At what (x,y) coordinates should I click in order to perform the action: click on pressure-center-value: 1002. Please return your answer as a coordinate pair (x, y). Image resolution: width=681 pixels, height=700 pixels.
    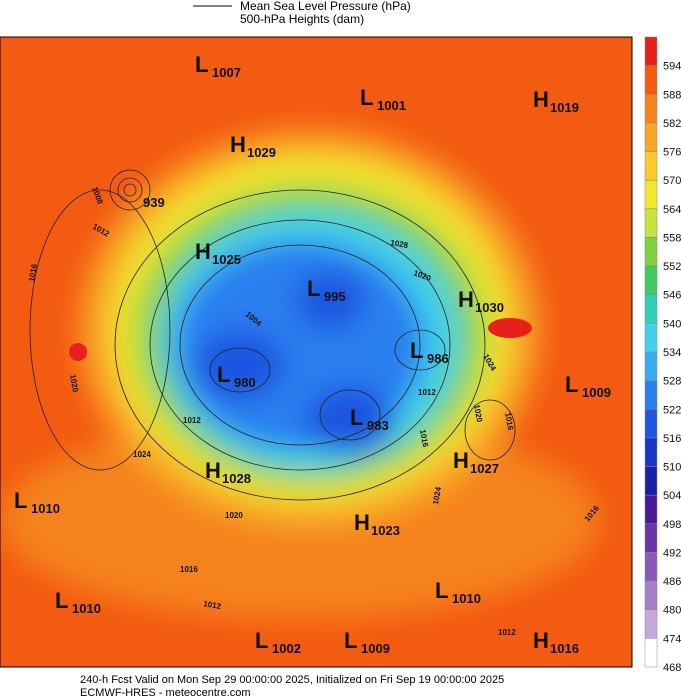
    Looking at the image, I should click on (286, 648).